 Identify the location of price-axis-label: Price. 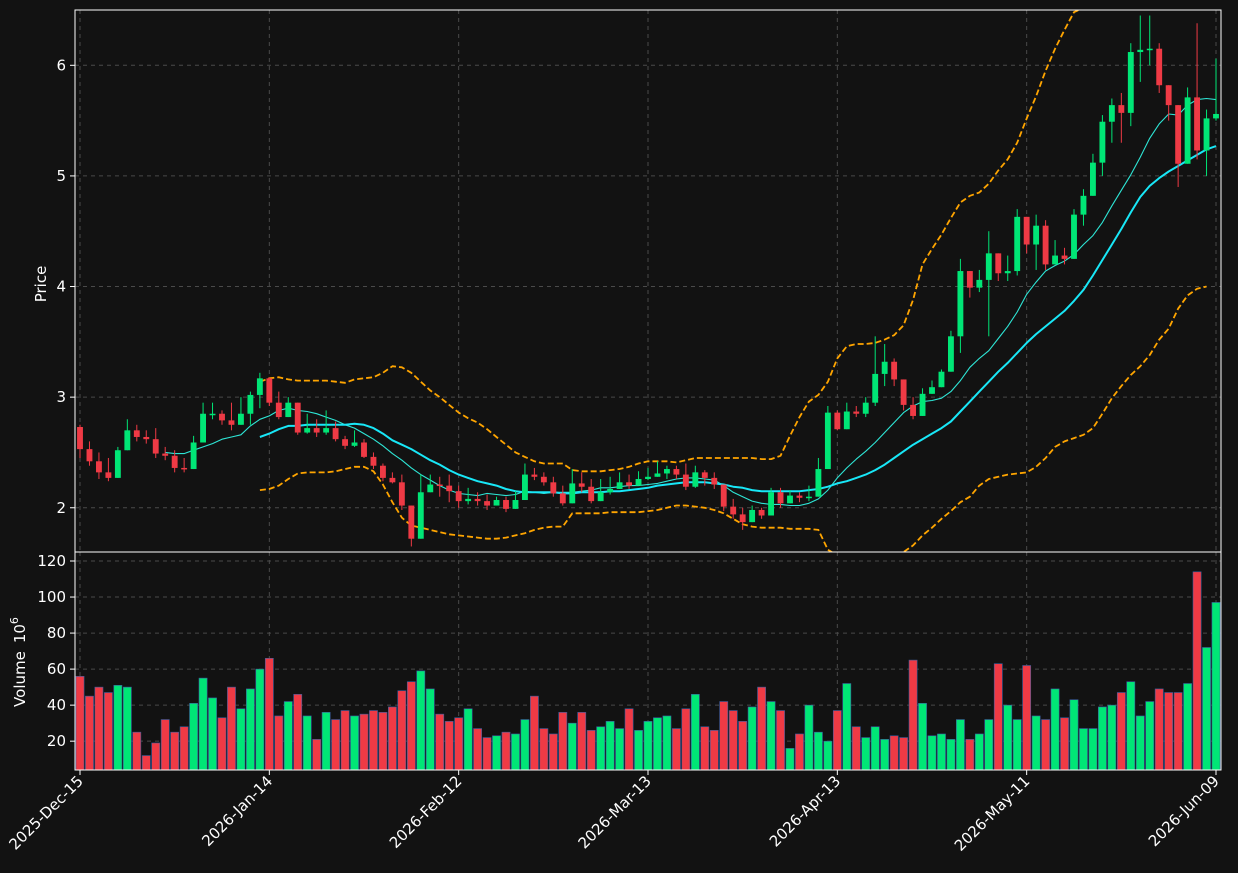
(41, 284).